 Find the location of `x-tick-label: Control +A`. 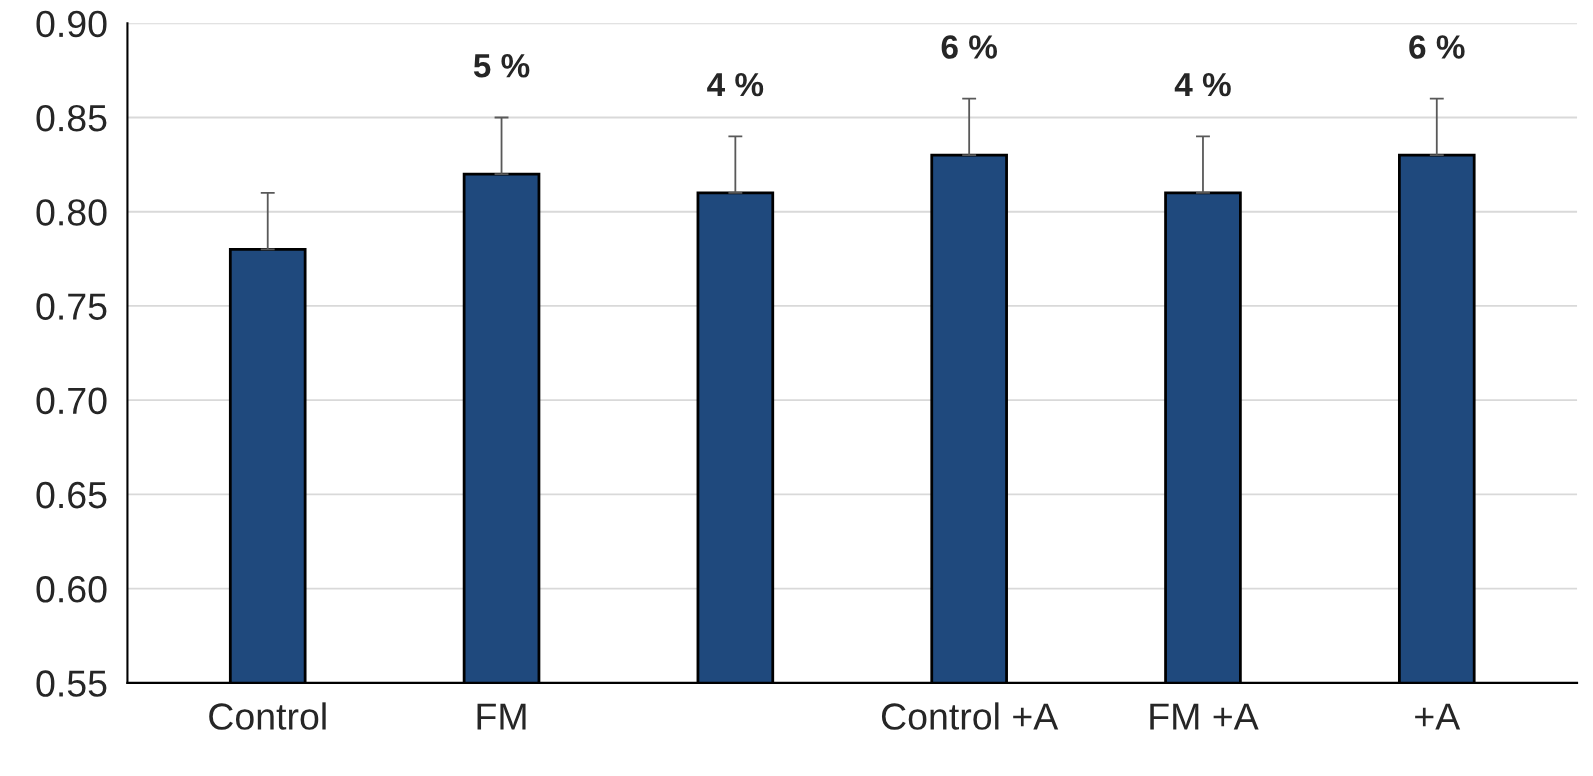

x-tick-label: Control +A is located at coordinates (970, 716).